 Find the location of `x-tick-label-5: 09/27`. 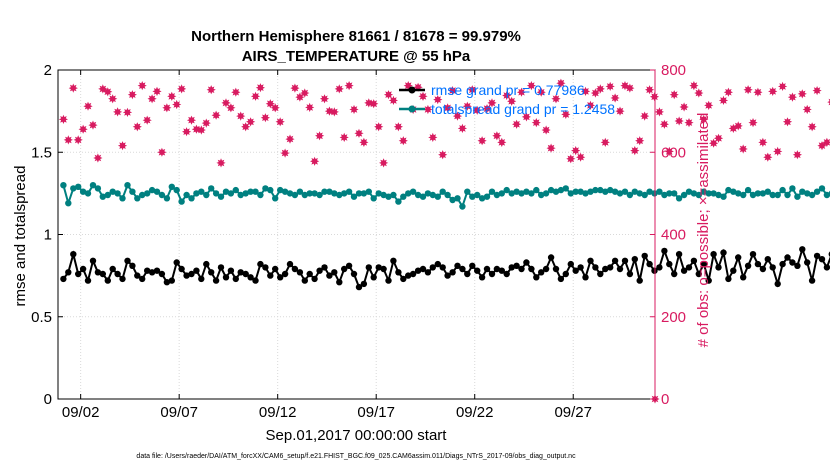

x-tick-label-5: 09/27 is located at coordinates (573, 412).